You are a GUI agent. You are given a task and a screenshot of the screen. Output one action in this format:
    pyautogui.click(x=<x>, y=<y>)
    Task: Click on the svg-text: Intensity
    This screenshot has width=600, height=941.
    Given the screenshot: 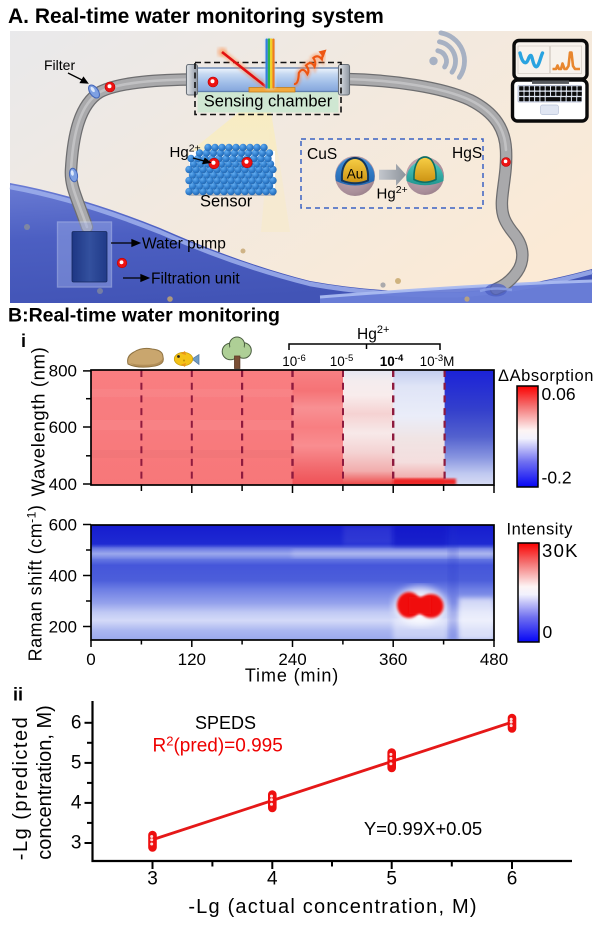 What is the action you would take?
    pyautogui.click(x=540, y=530)
    